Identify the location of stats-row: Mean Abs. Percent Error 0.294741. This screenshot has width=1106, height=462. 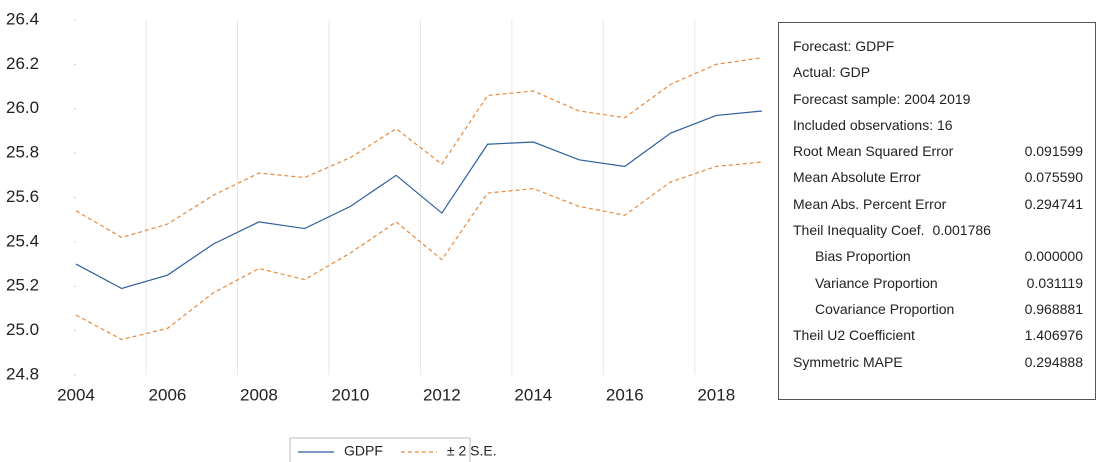
(944, 204).